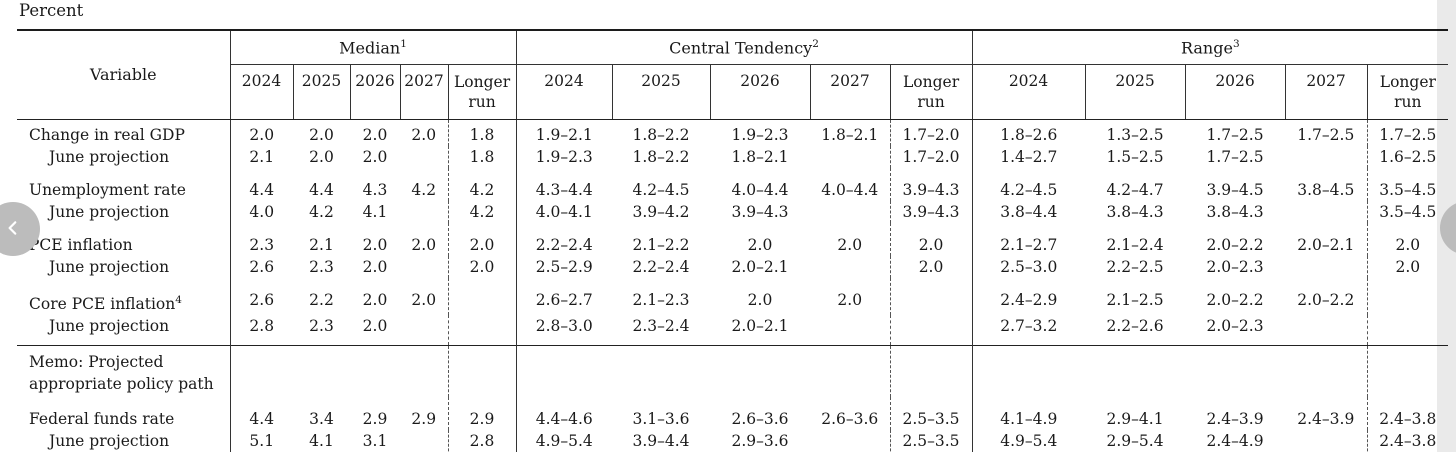 The height and width of the screenshot is (452, 1456). I want to click on cell: 3.9–4.3, so click(931, 184).